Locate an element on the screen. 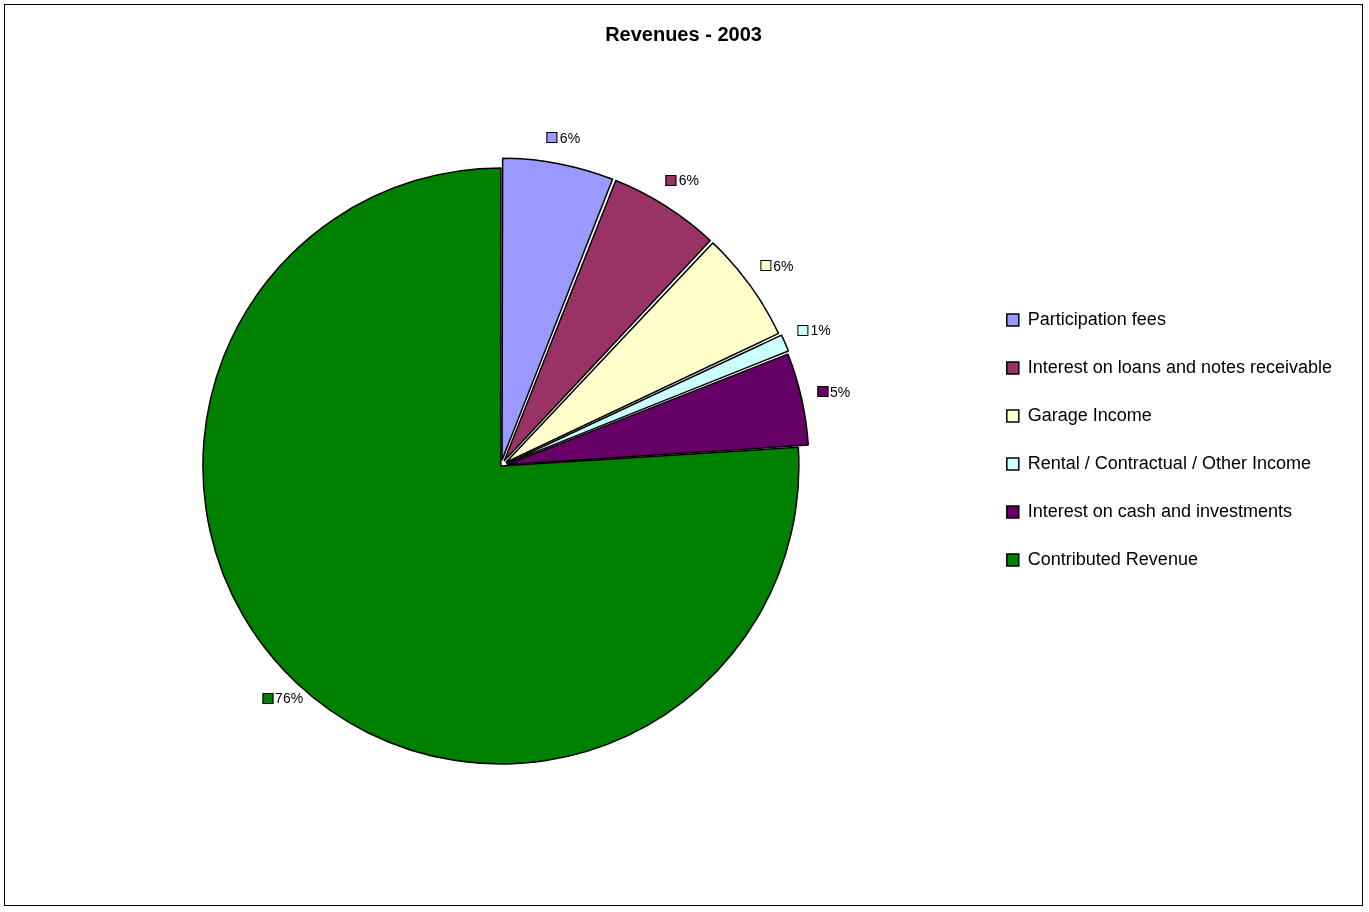  data-label: 5% is located at coordinates (840, 391).